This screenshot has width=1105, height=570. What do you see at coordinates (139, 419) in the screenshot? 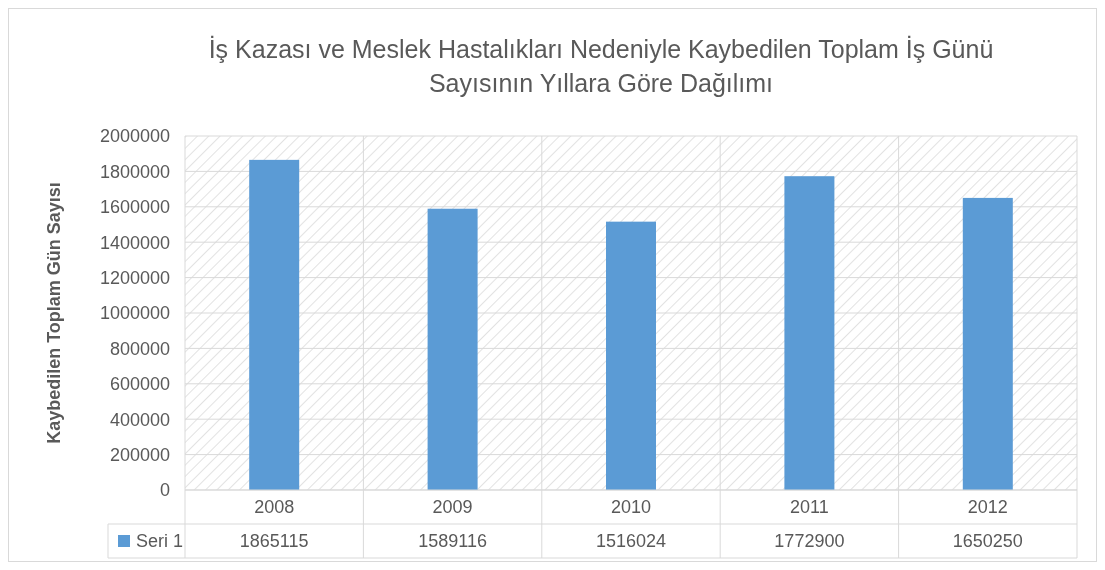
I see `y-tick-label: 400000` at bounding box center [139, 419].